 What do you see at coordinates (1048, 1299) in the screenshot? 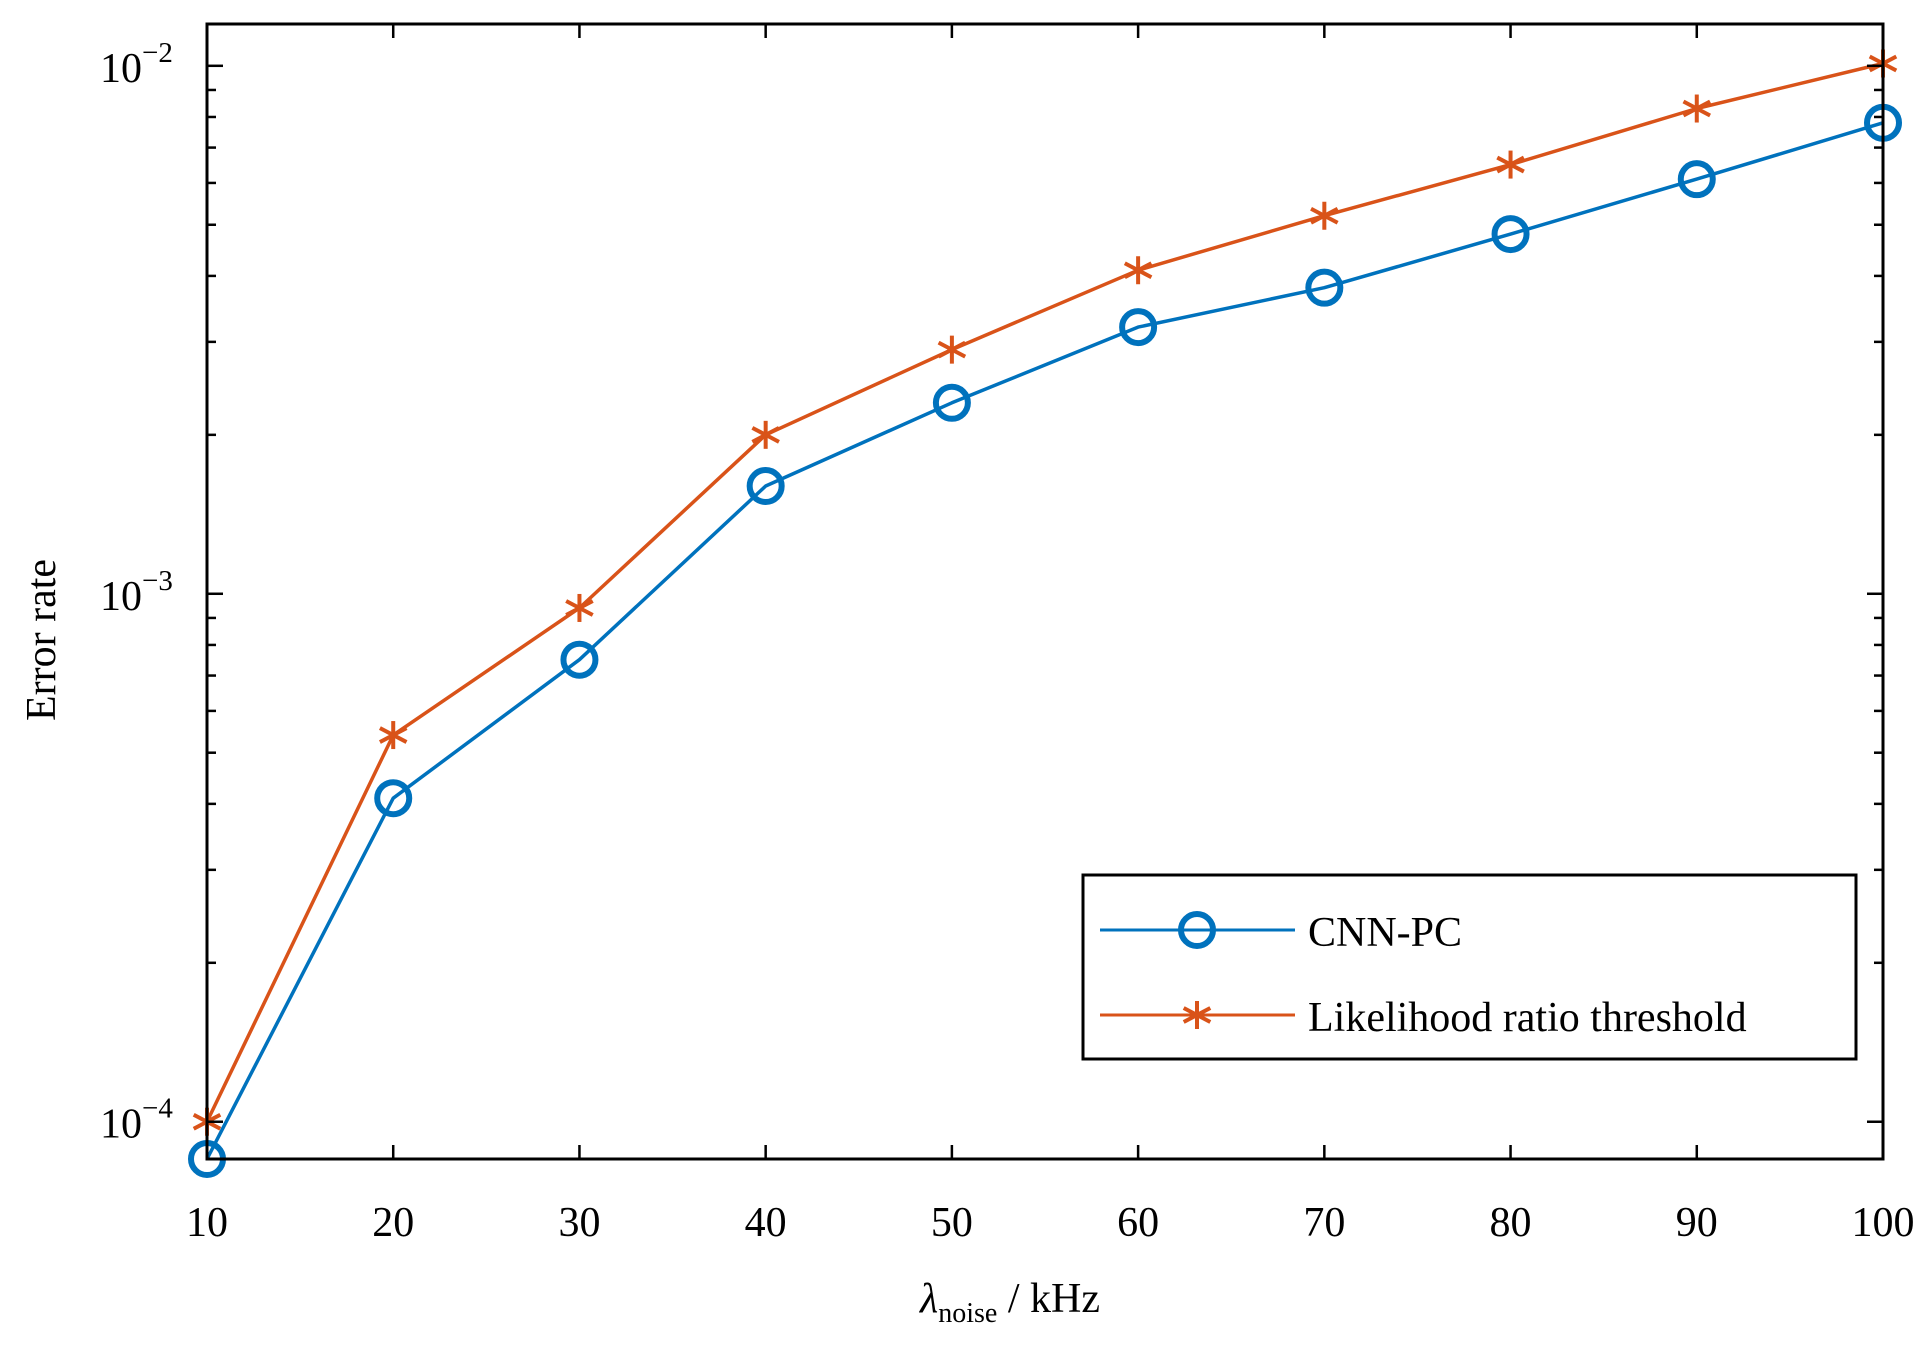
I see `x-axis-unit: / kHz` at bounding box center [1048, 1299].